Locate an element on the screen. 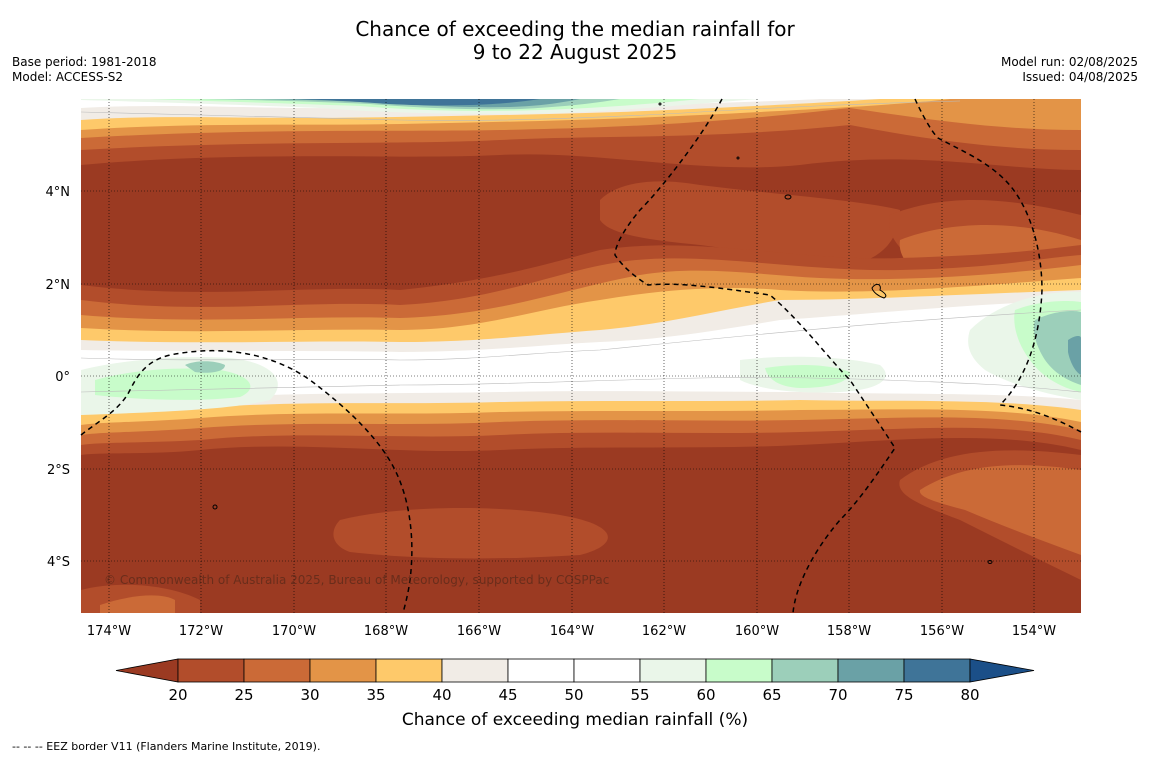  lon-label: 160°W is located at coordinates (757, 631).